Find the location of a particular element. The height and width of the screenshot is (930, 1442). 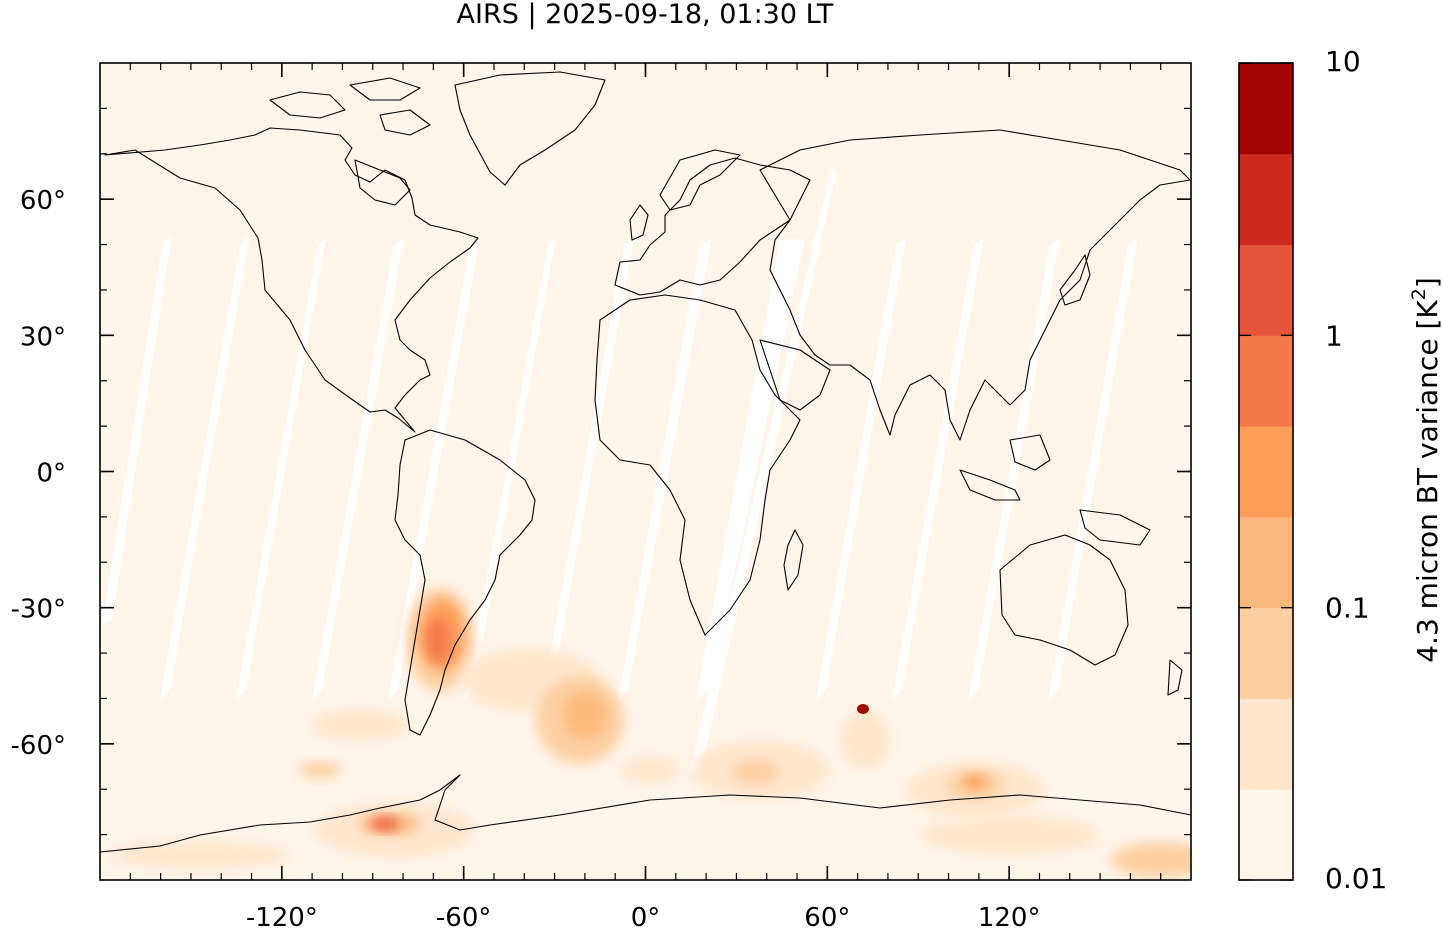

x-axis-tick-labels: -120° -60° 0° 60° 120° is located at coordinates (643, 916).